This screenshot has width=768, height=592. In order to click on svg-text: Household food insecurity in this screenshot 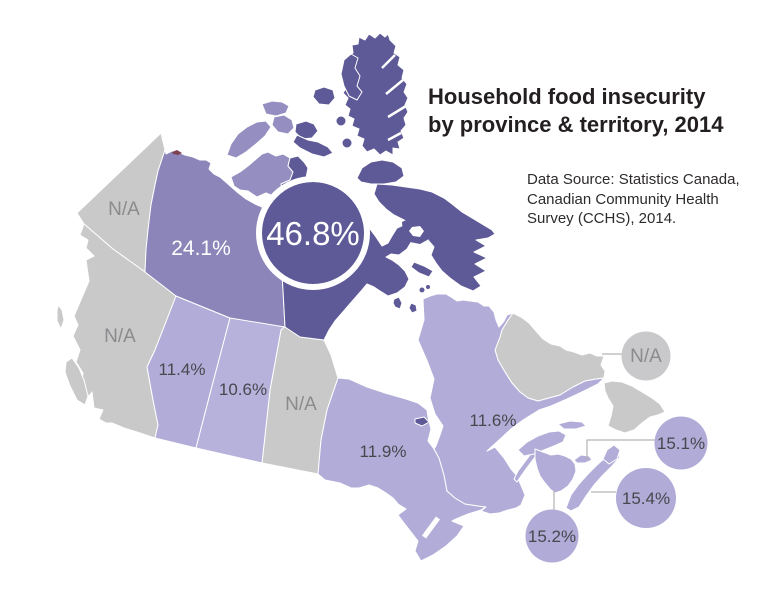, I will do `click(567, 96)`.